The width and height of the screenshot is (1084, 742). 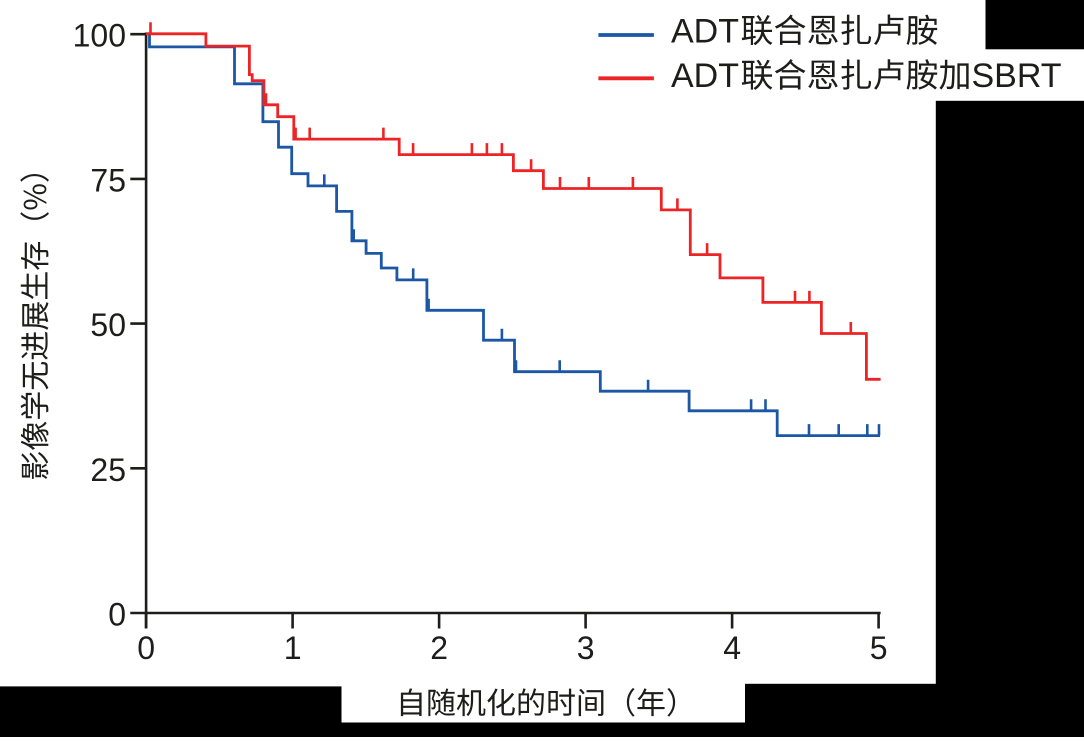 I want to click on svg-text: 1, so click(x=293, y=648).